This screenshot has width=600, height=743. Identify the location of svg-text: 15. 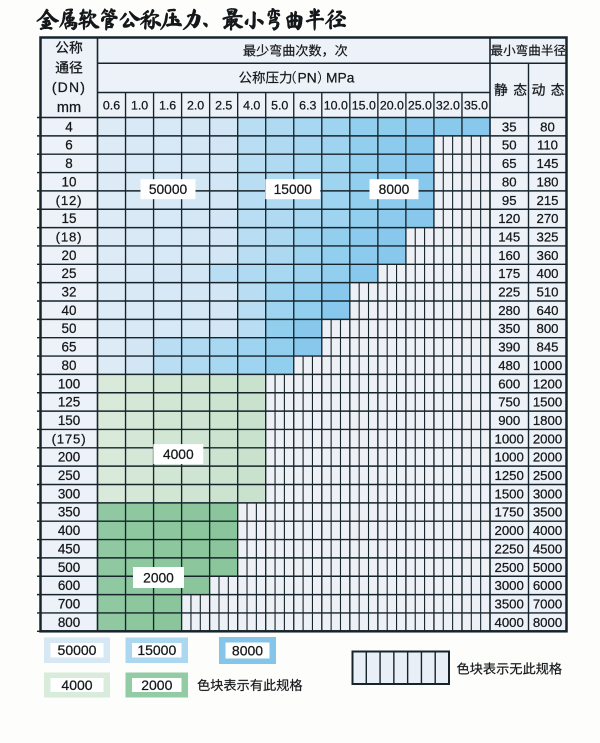
(69, 218).